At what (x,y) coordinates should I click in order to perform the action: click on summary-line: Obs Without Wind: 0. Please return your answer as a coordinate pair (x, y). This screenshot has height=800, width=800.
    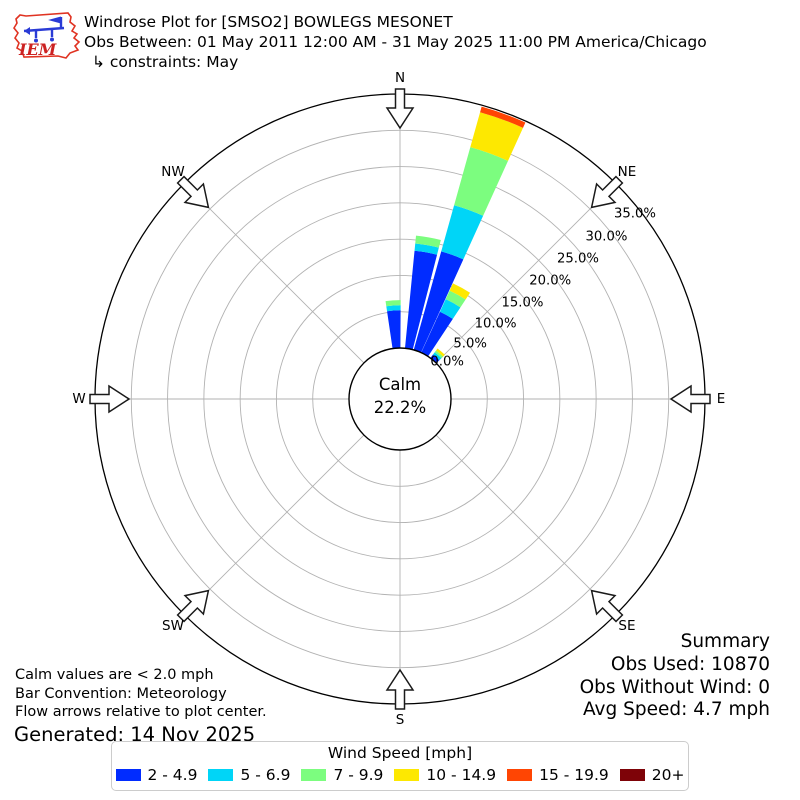
    Looking at the image, I should click on (674, 687).